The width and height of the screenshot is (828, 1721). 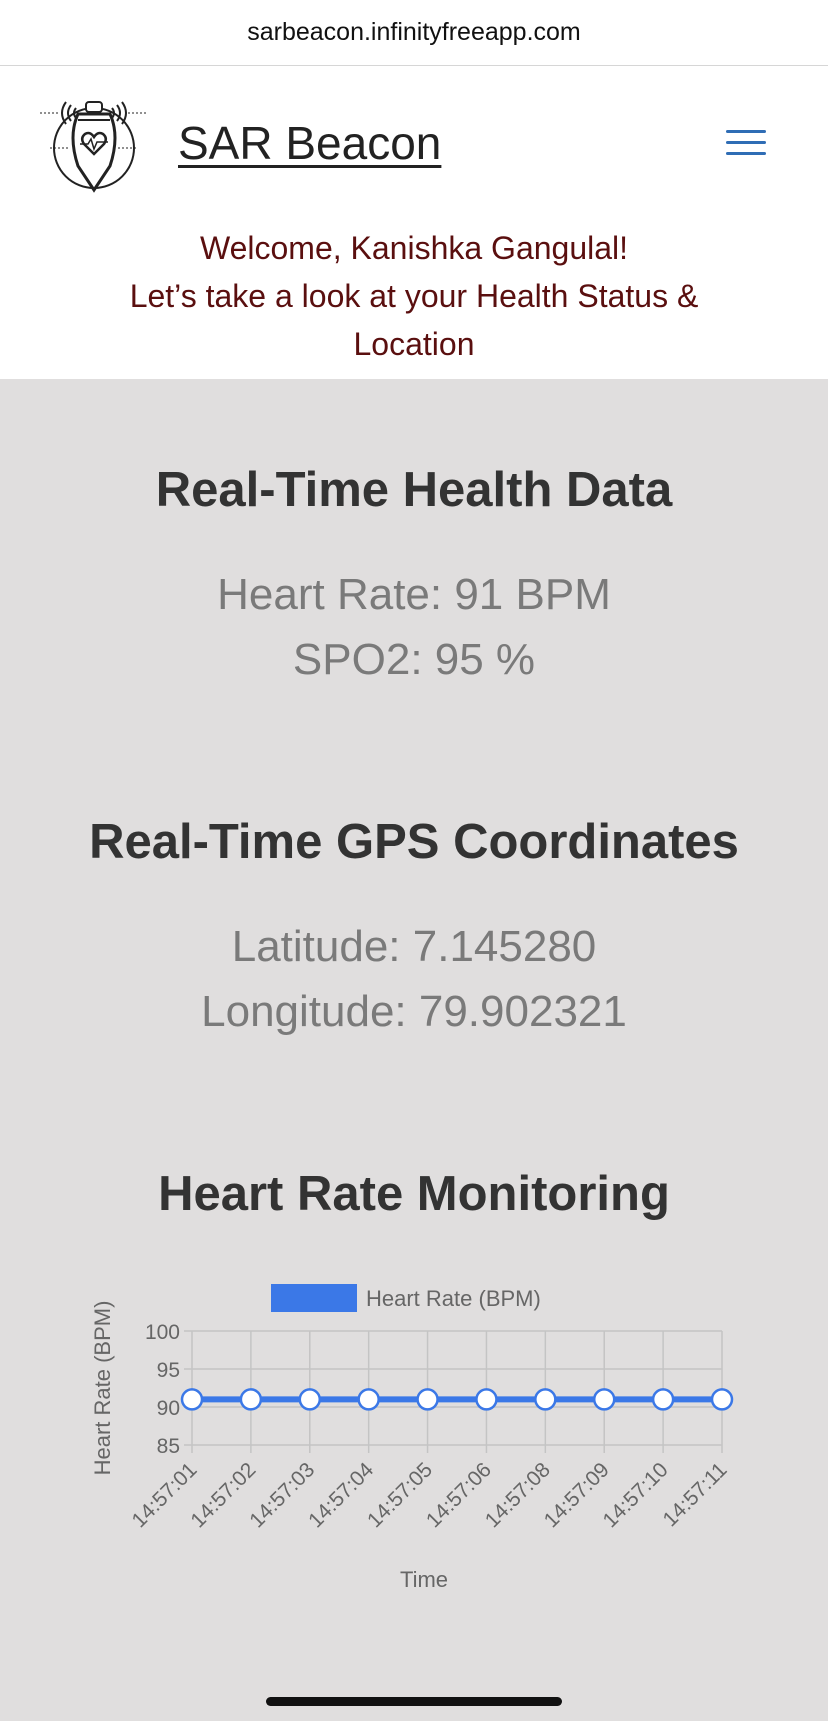 I want to click on url-bar: sarbeacon.infinityfreeapp.com, so click(x=414, y=33).